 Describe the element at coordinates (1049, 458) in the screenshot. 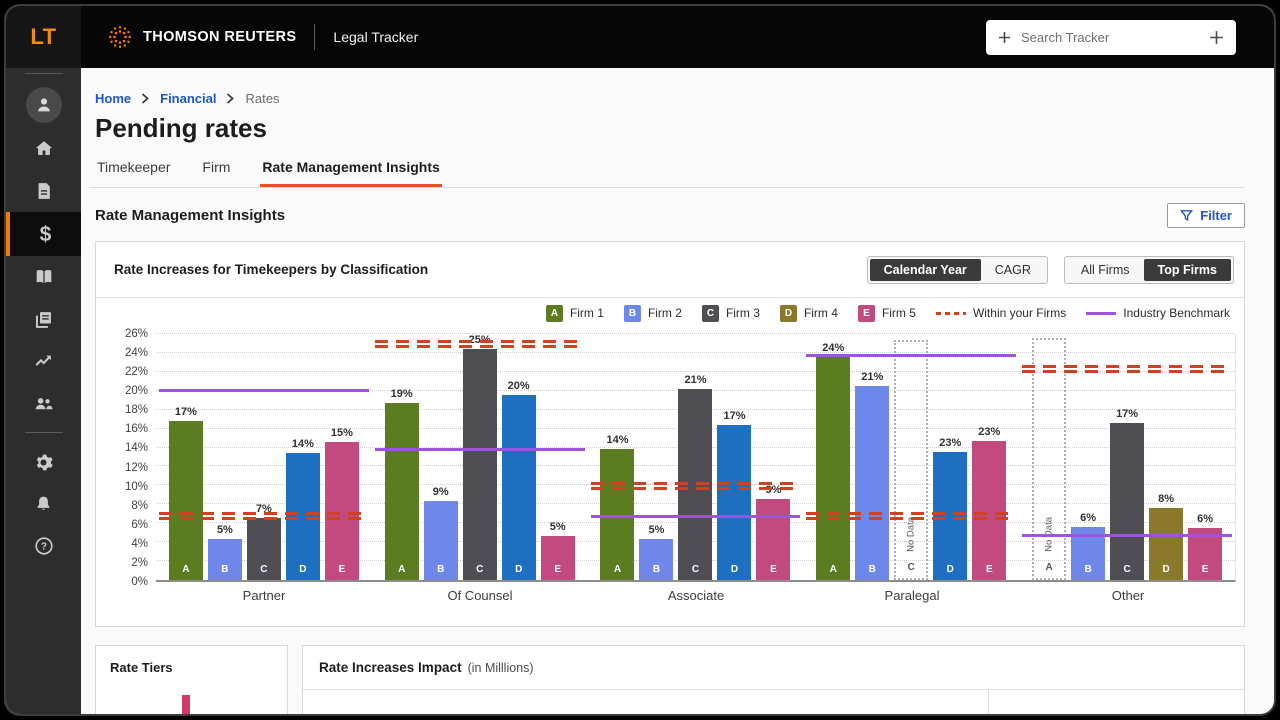

I see `bar-no-data: A No Data` at that location.